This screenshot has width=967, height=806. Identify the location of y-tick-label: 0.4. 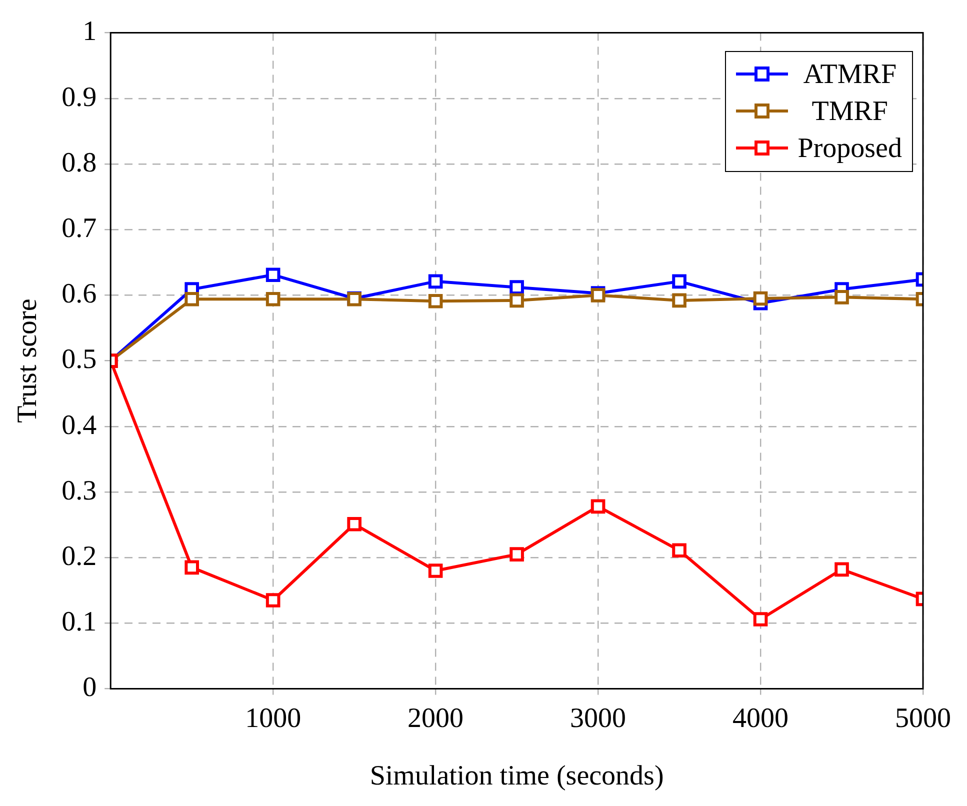
(79, 425).